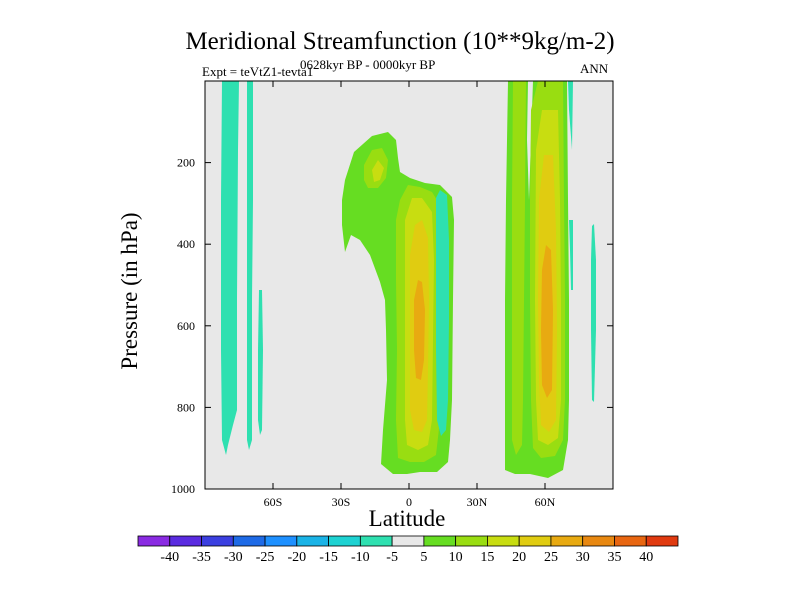  I want to click on colorbar: -40 -35 -30 -25 -20 -15 -10 -5 5 10 15 20 25 30 35 40, so click(408, 550).